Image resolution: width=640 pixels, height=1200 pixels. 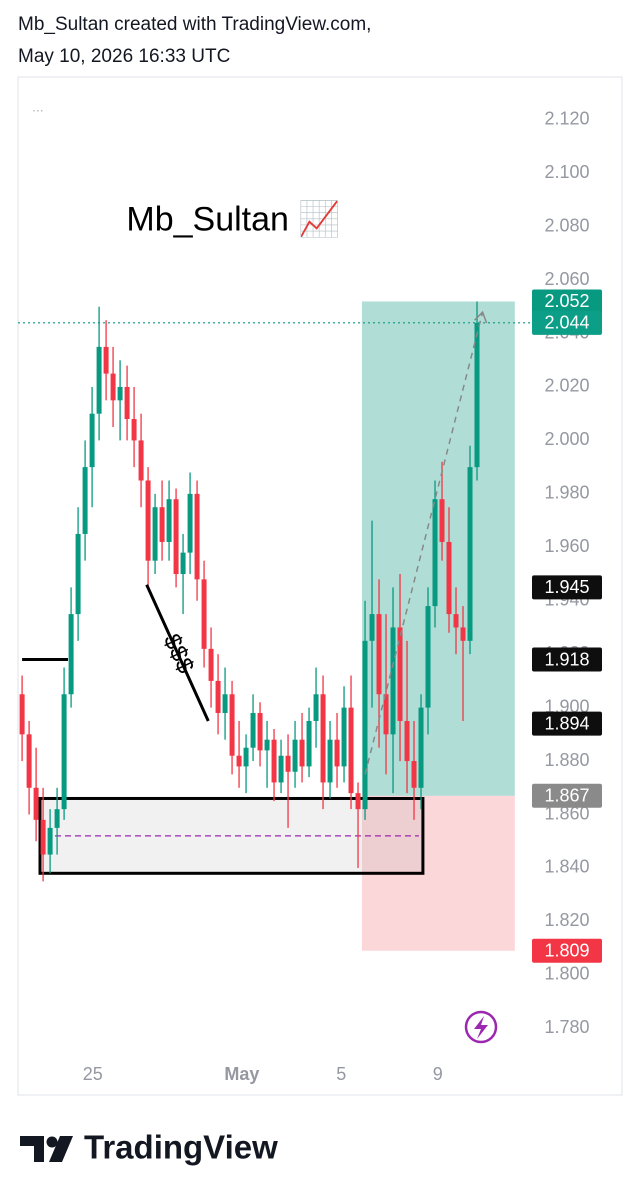 What do you see at coordinates (566, 493) in the screenshot?
I see `y-tick-label: 1.980` at bounding box center [566, 493].